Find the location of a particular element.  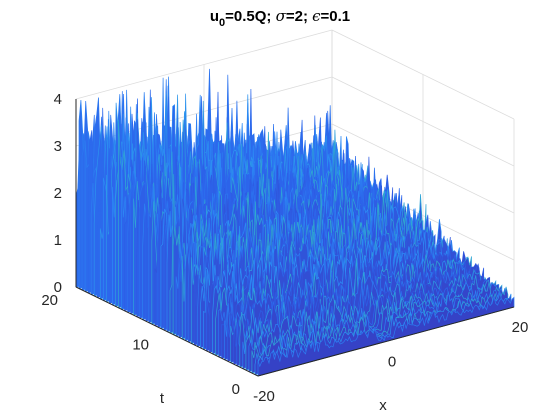

z-tick-label-0: 0 is located at coordinates (58, 287).